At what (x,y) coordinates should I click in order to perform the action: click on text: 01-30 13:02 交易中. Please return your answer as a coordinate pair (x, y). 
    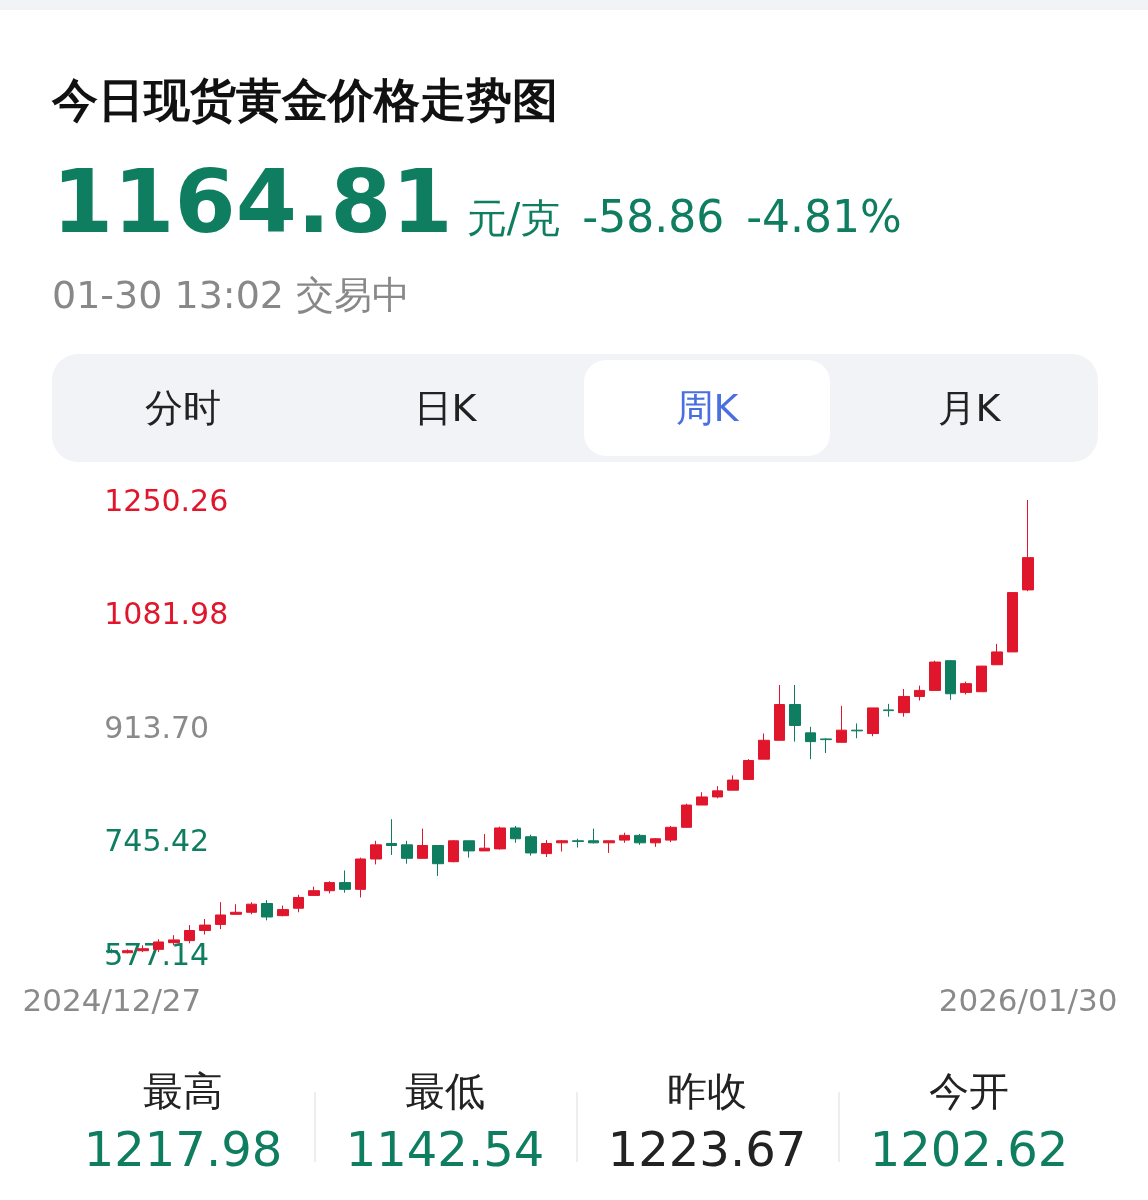
    Looking at the image, I should click on (231, 295).